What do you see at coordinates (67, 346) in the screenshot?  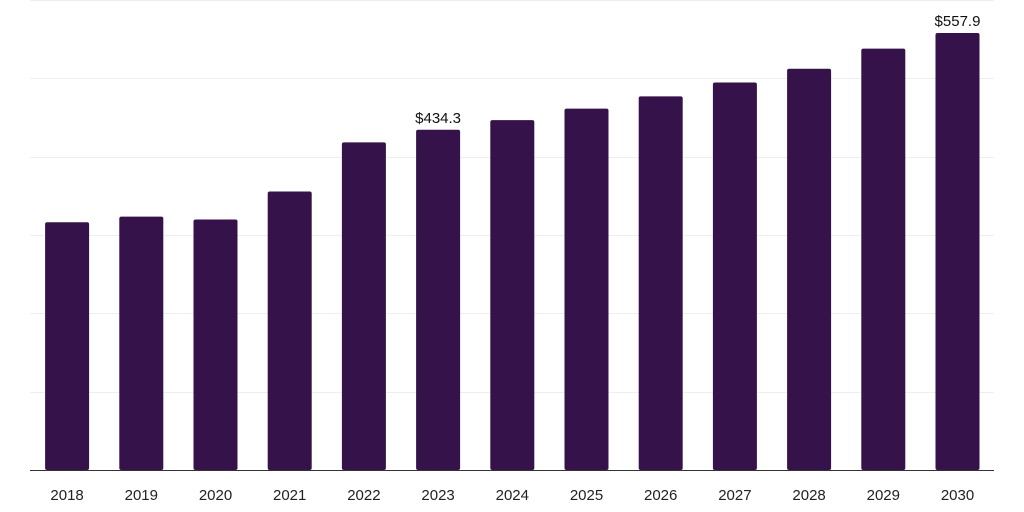 I see `bar-2018` at bounding box center [67, 346].